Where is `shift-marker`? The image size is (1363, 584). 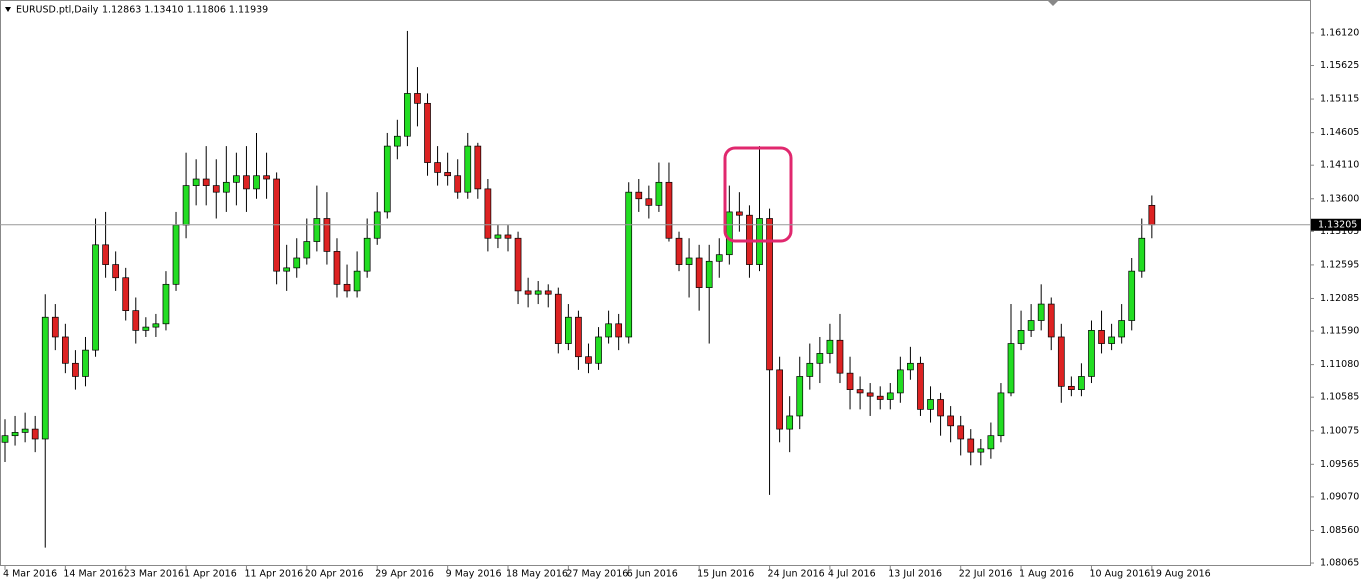 shift-marker is located at coordinates (1053, 3).